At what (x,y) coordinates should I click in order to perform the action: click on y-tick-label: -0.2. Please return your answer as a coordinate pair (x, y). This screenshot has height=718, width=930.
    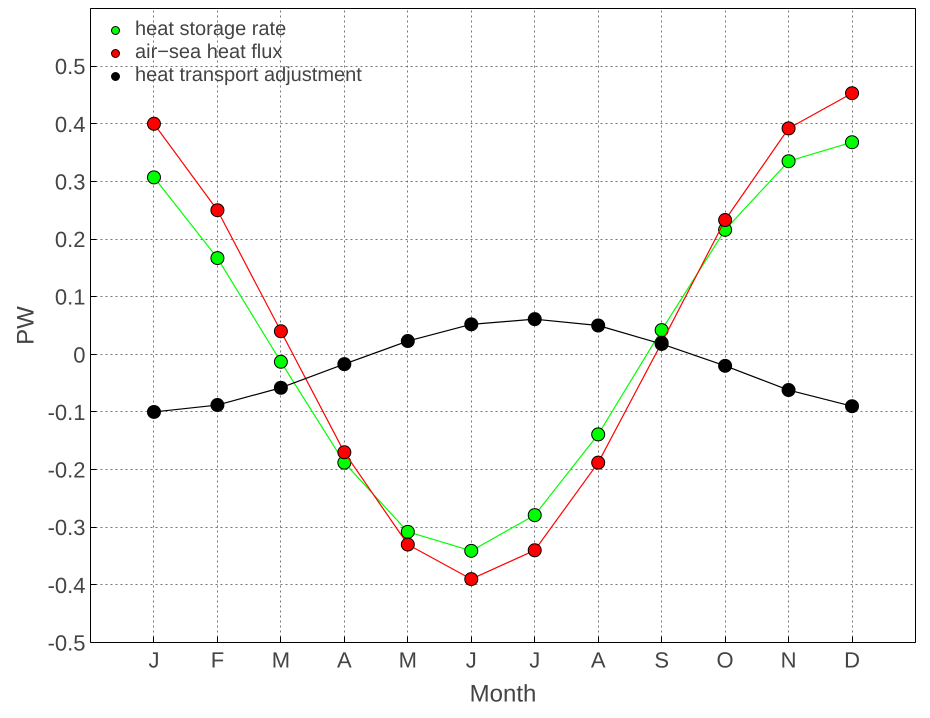
    Looking at the image, I should click on (67, 470).